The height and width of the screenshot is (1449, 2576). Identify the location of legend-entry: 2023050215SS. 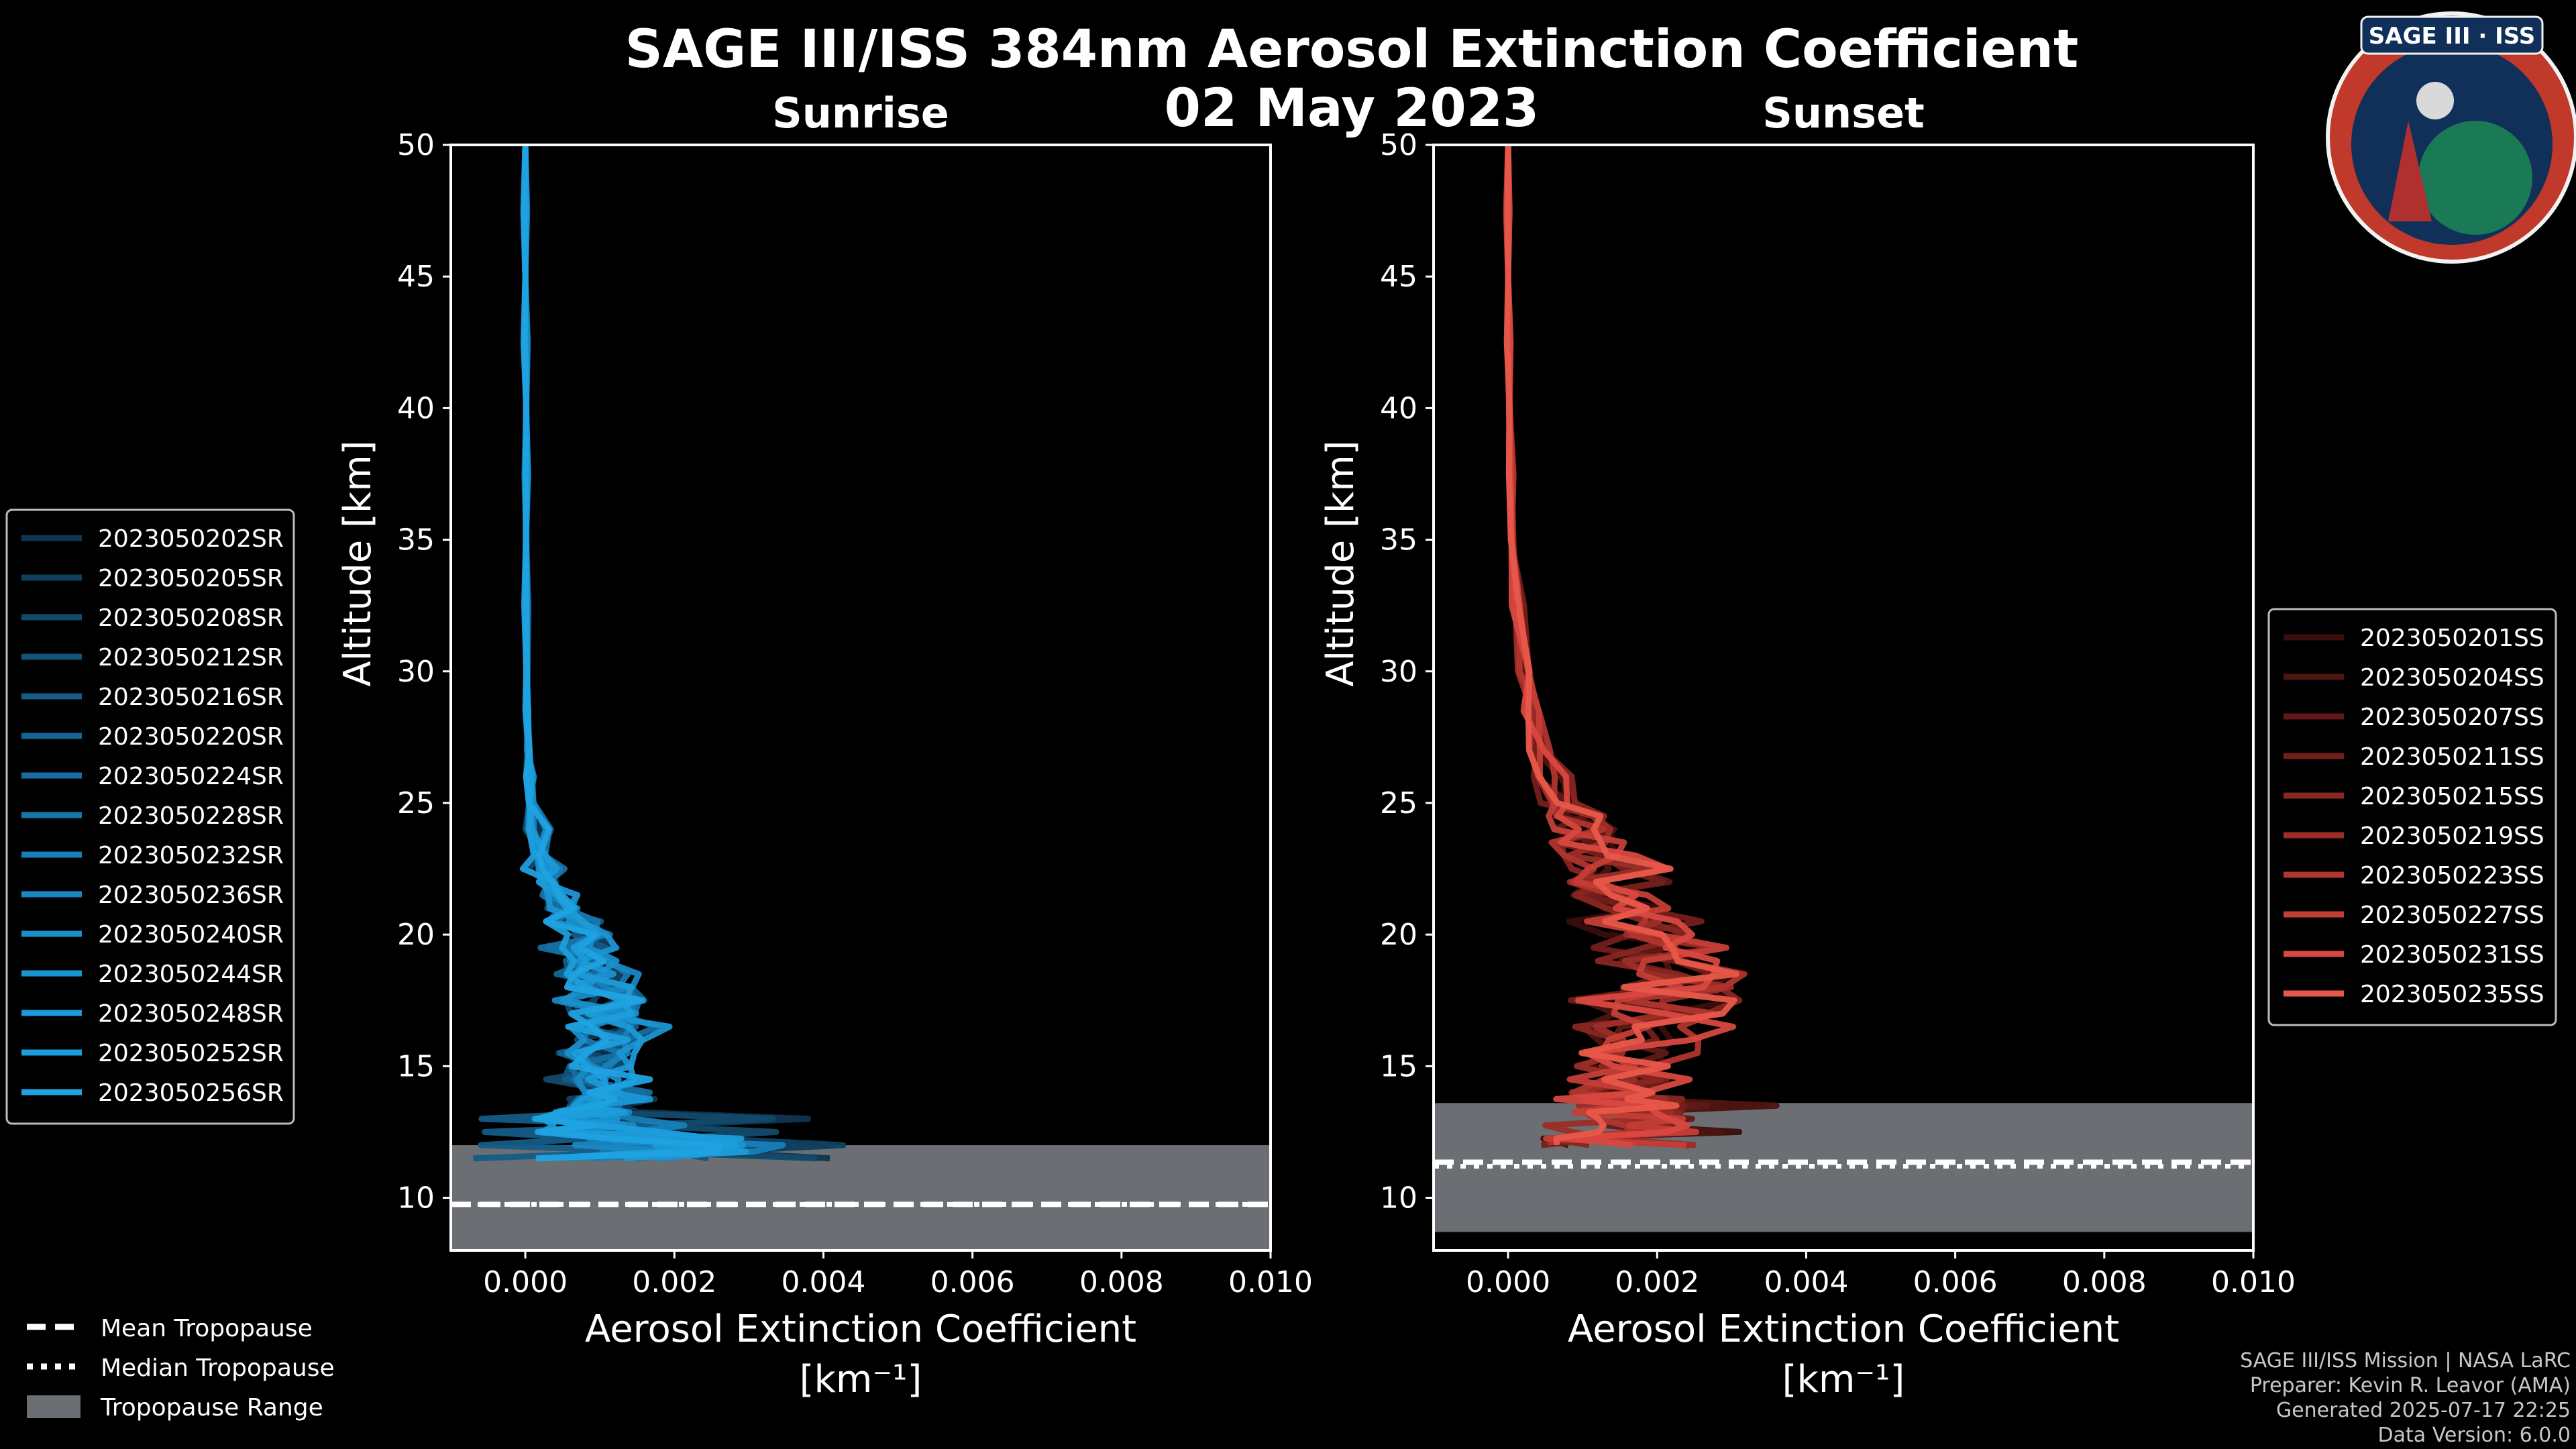
(2452, 796).